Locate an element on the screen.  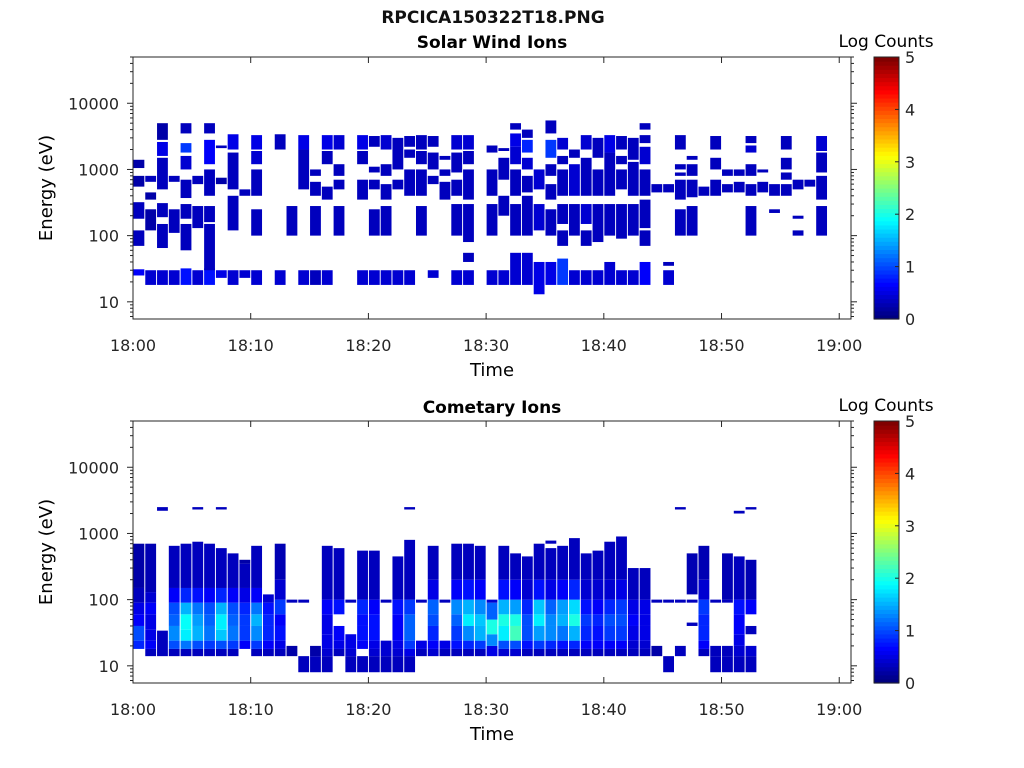
y-tick-label: 100 is located at coordinates (103, 600).